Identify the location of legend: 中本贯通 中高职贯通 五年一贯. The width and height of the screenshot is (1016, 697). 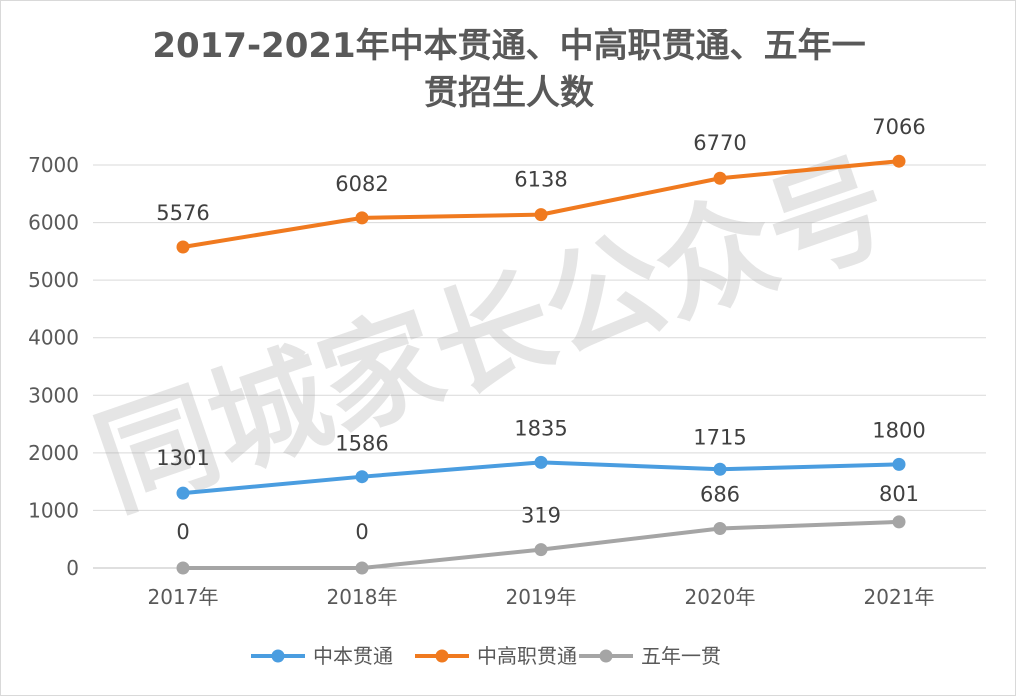
(486, 656).